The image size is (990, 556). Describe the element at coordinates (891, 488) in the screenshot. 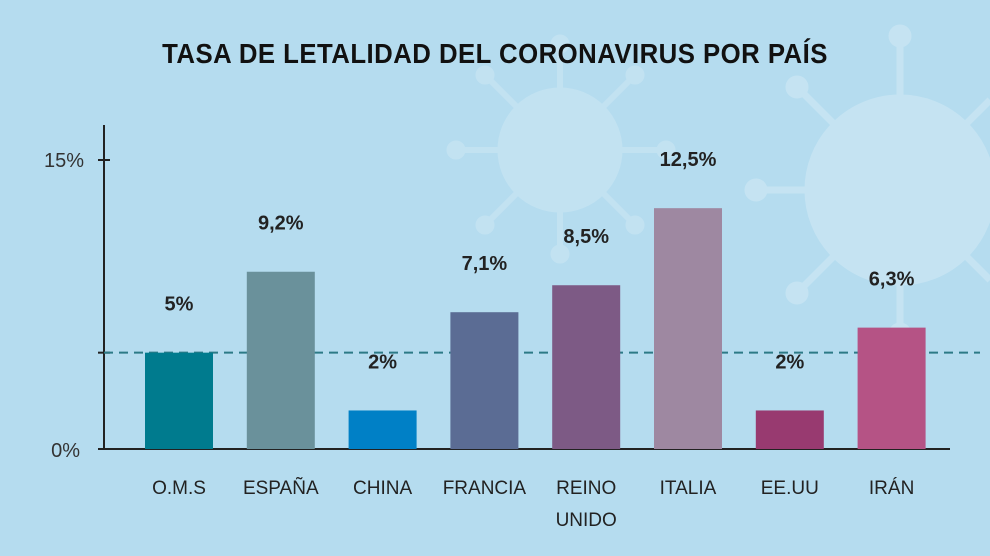

I see `category-label: IRÁN` at that location.